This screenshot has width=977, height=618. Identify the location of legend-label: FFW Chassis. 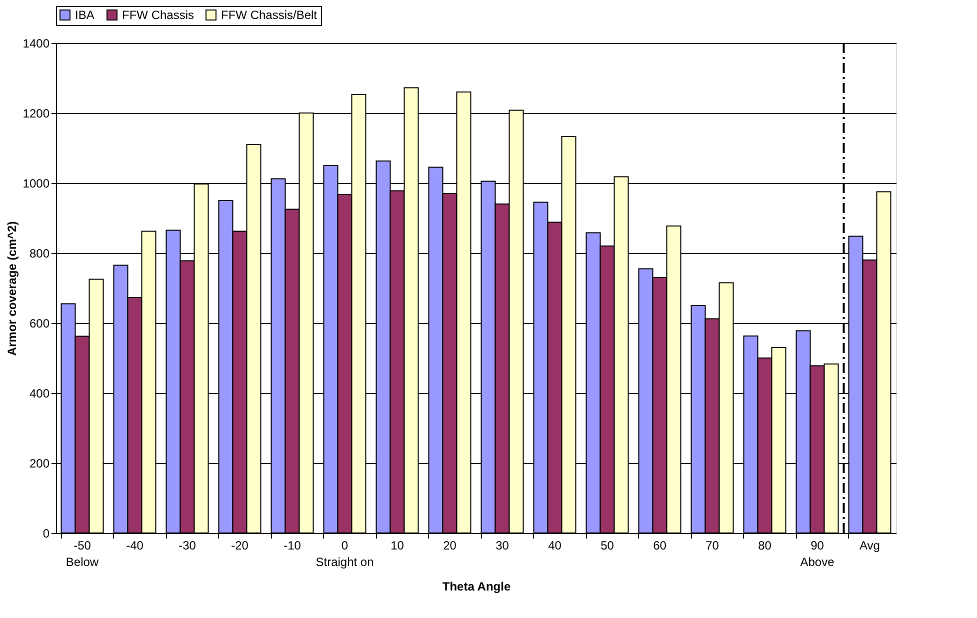
(158, 15).